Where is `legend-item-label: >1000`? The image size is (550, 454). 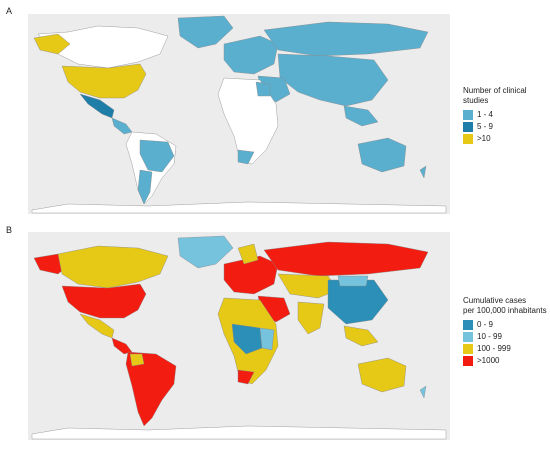
legend-item-label: >1000 is located at coordinates (488, 360).